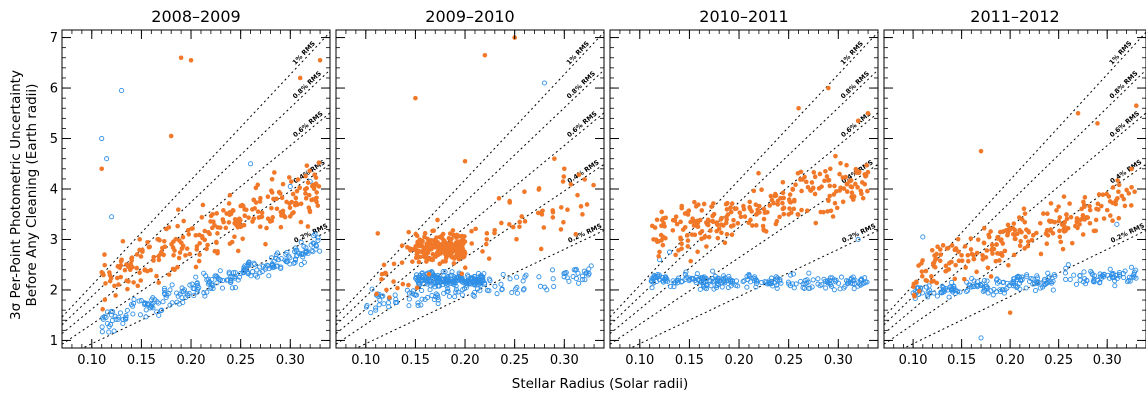 This screenshot has height=396, width=1146. Describe the element at coordinates (564, 360) in the screenshot. I see `x-tick-label: 0.30` at that location.